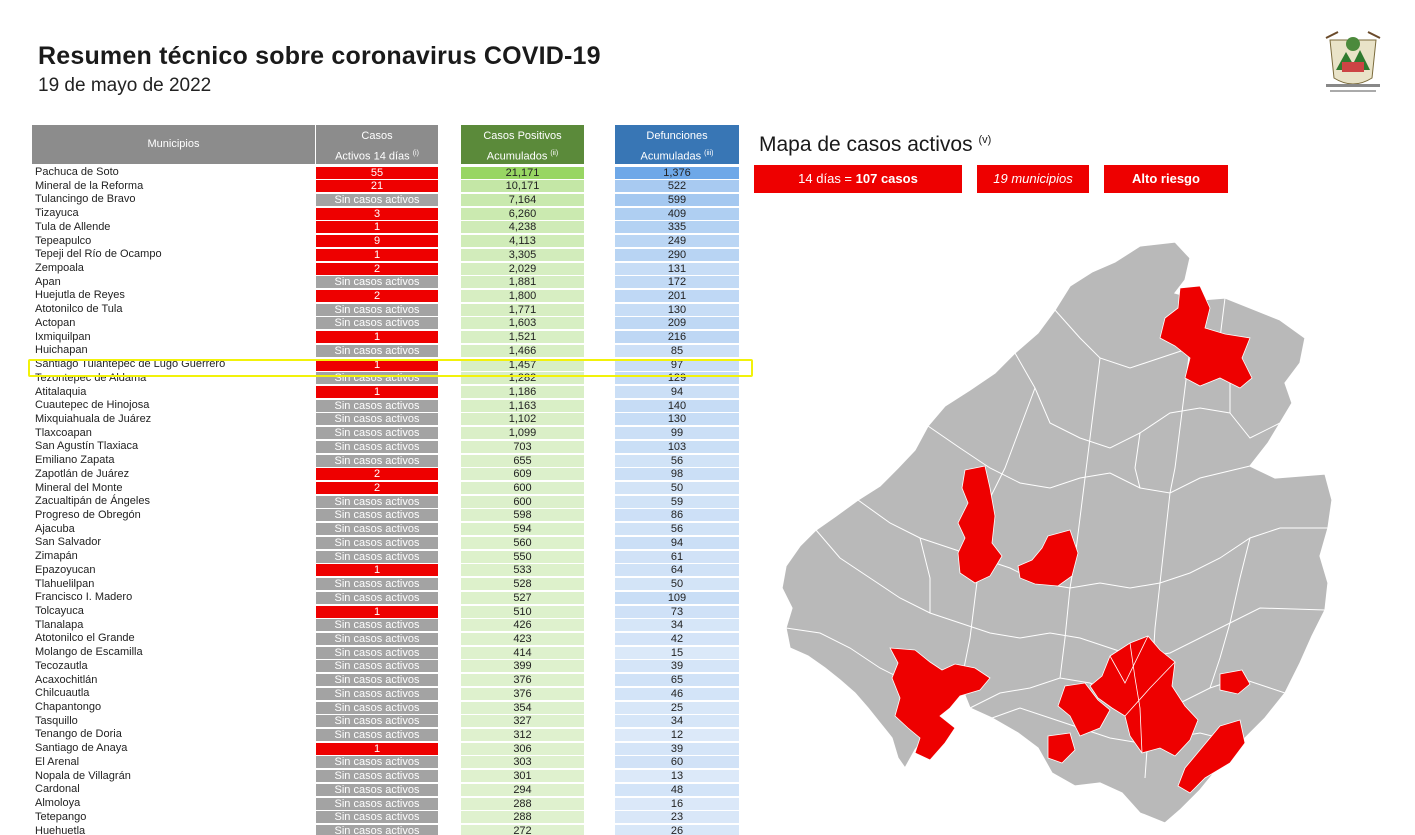 Image resolution: width=1415 pixels, height=835 pixels. Describe the element at coordinates (522, 337) in the screenshot. I see `casos-positivos-cell: 1,521` at that location.